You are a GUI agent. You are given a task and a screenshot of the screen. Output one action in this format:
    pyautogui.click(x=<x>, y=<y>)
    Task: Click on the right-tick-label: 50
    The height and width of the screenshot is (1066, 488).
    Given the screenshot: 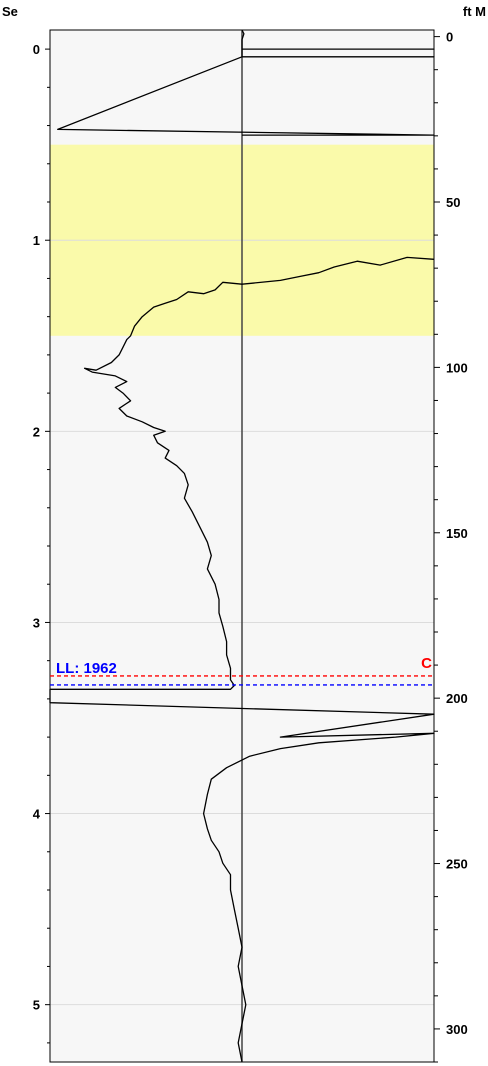 What is the action you would take?
    pyautogui.click(x=453, y=202)
    